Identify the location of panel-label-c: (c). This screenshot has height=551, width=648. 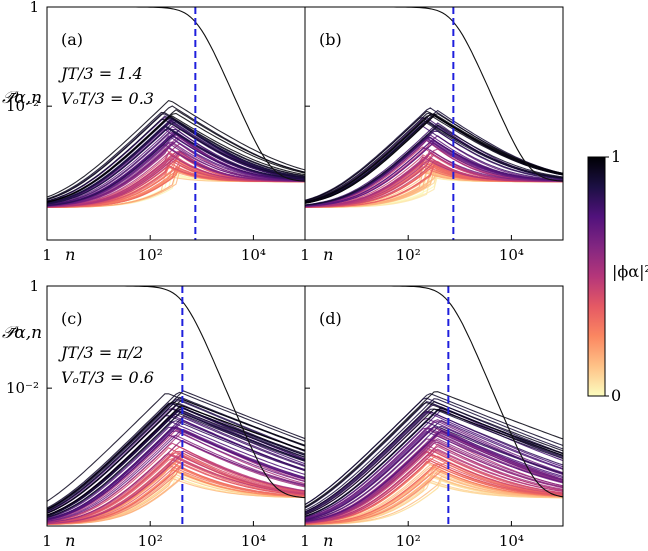
(71, 318).